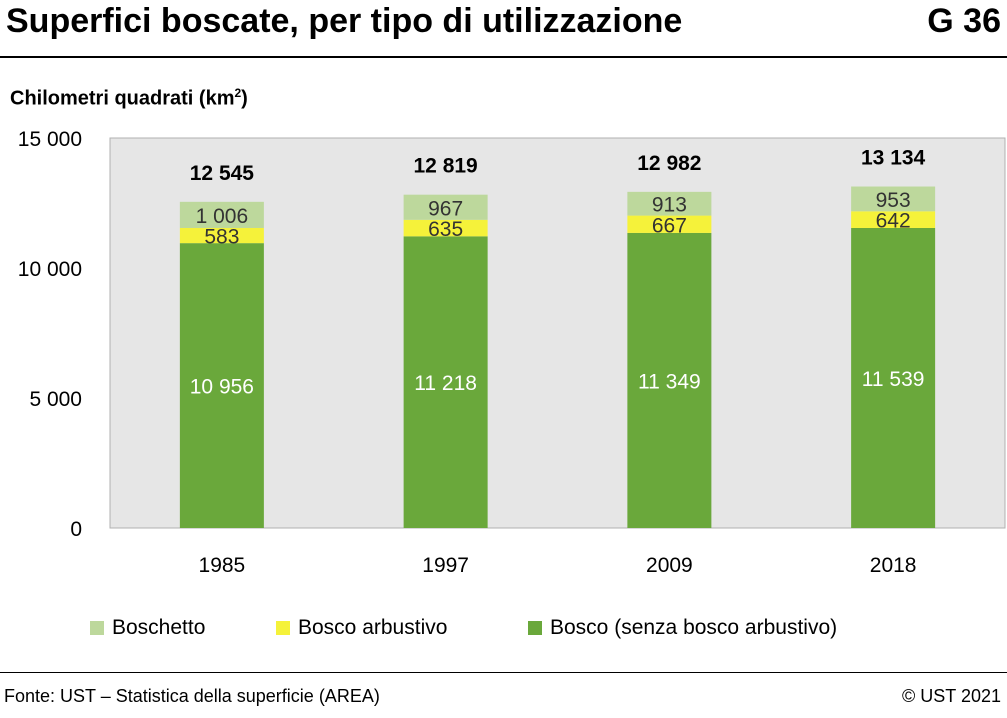 The image size is (1007, 718). I want to click on legend-item-bosco-arbustivo: Bosco arbustivo, so click(361, 628).